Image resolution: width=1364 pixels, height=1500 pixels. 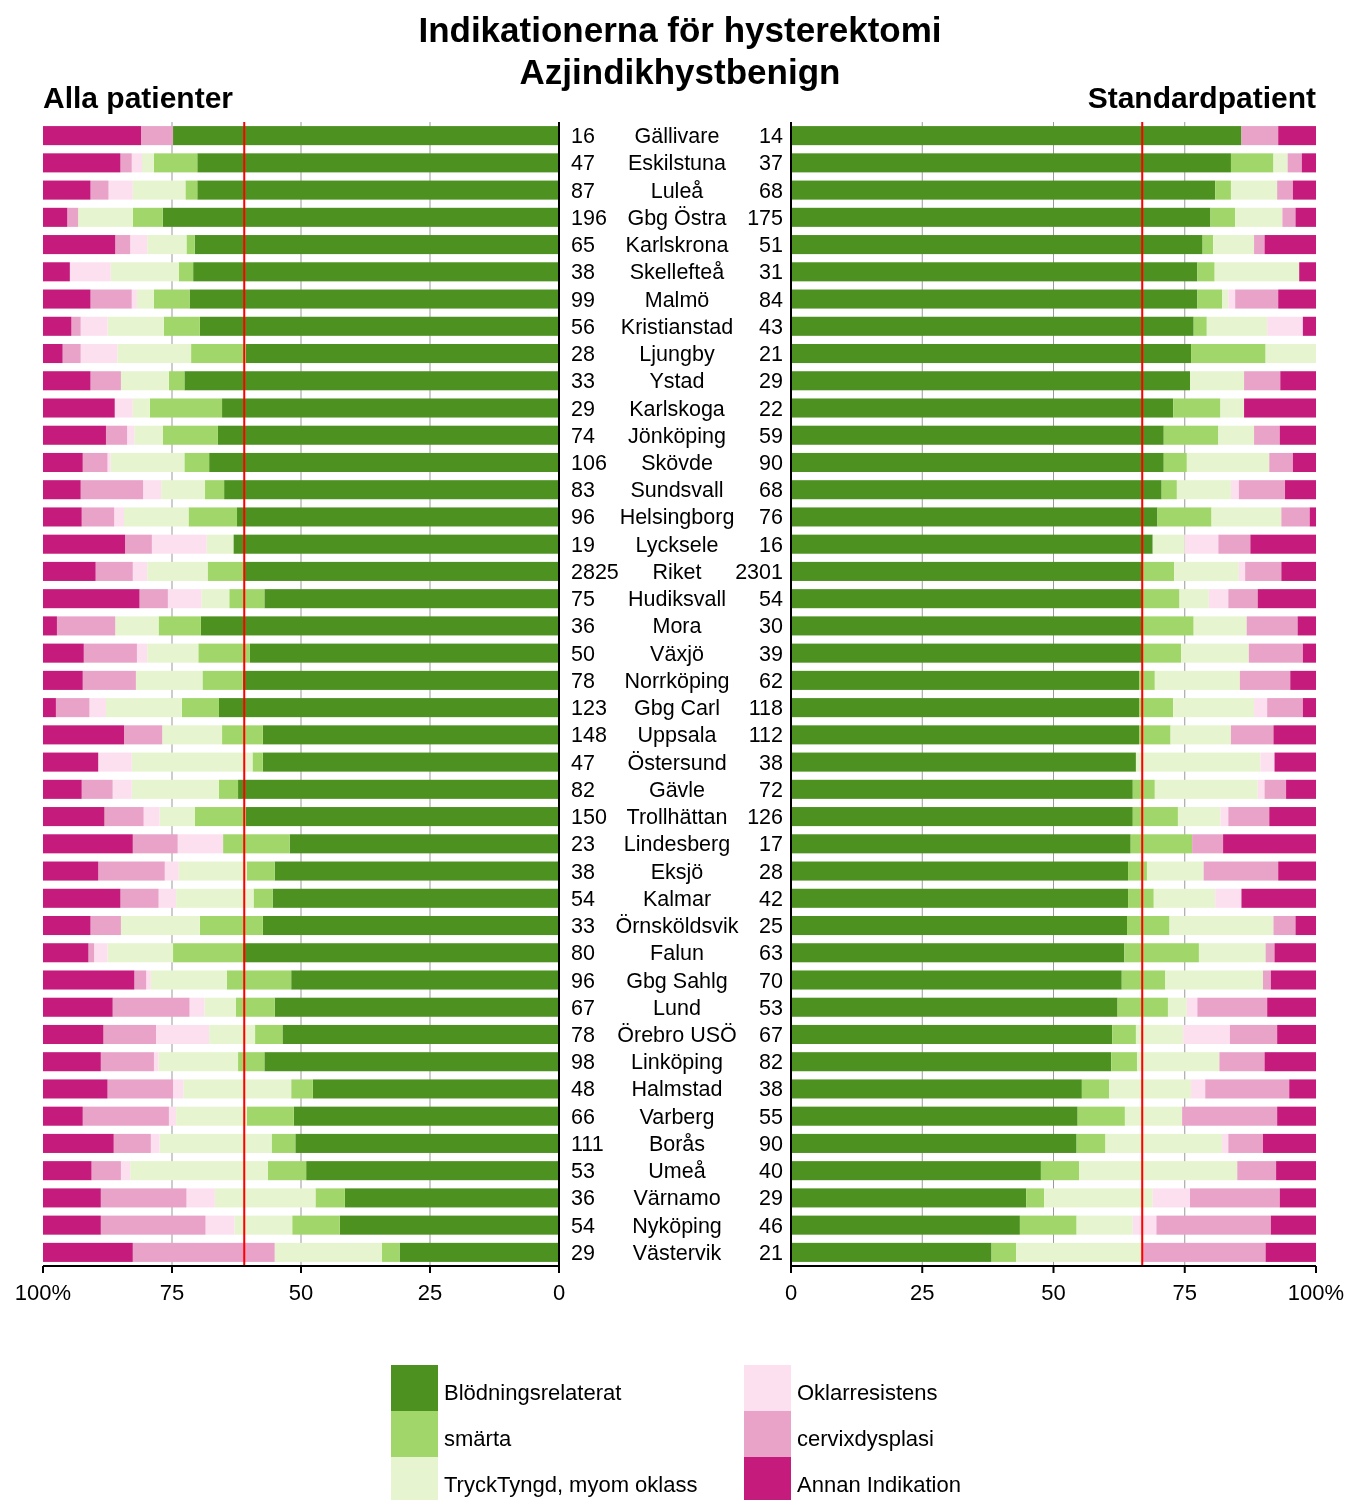 What do you see at coordinates (677, 926) in the screenshot?
I see `text: Örnsköldsvik` at bounding box center [677, 926].